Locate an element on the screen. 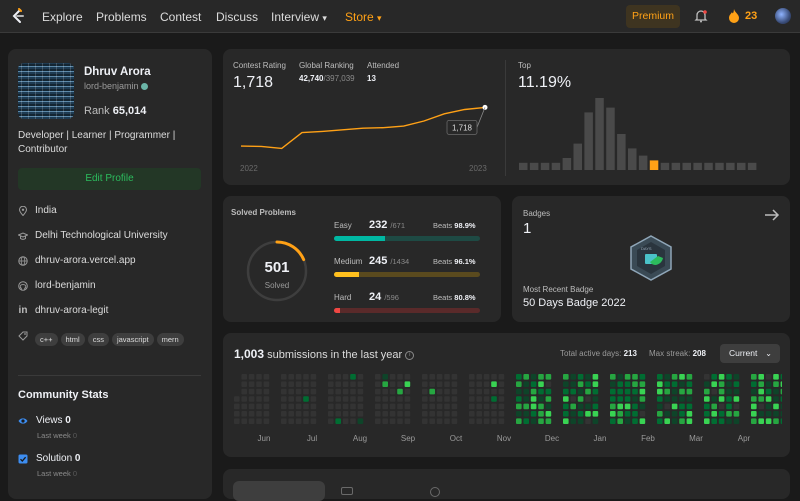  nav-contest: Contest is located at coordinates (181, 17).